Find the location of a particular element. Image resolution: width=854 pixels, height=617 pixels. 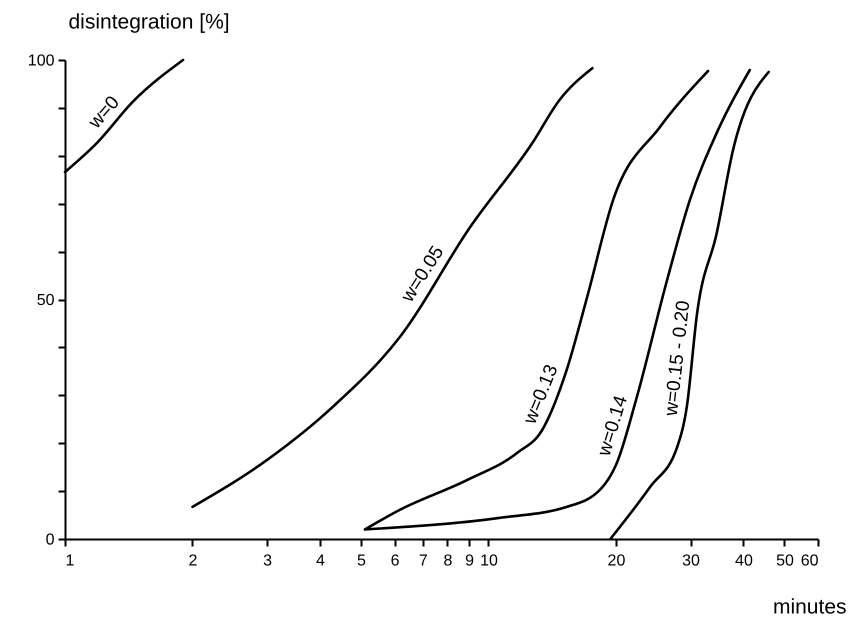

text: w=0 is located at coordinates (104, 113).